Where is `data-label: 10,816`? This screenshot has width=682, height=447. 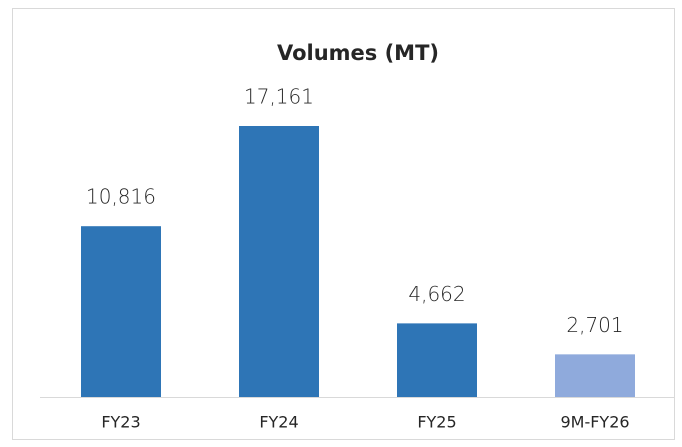
data-label: 10,816 is located at coordinates (121, 197).